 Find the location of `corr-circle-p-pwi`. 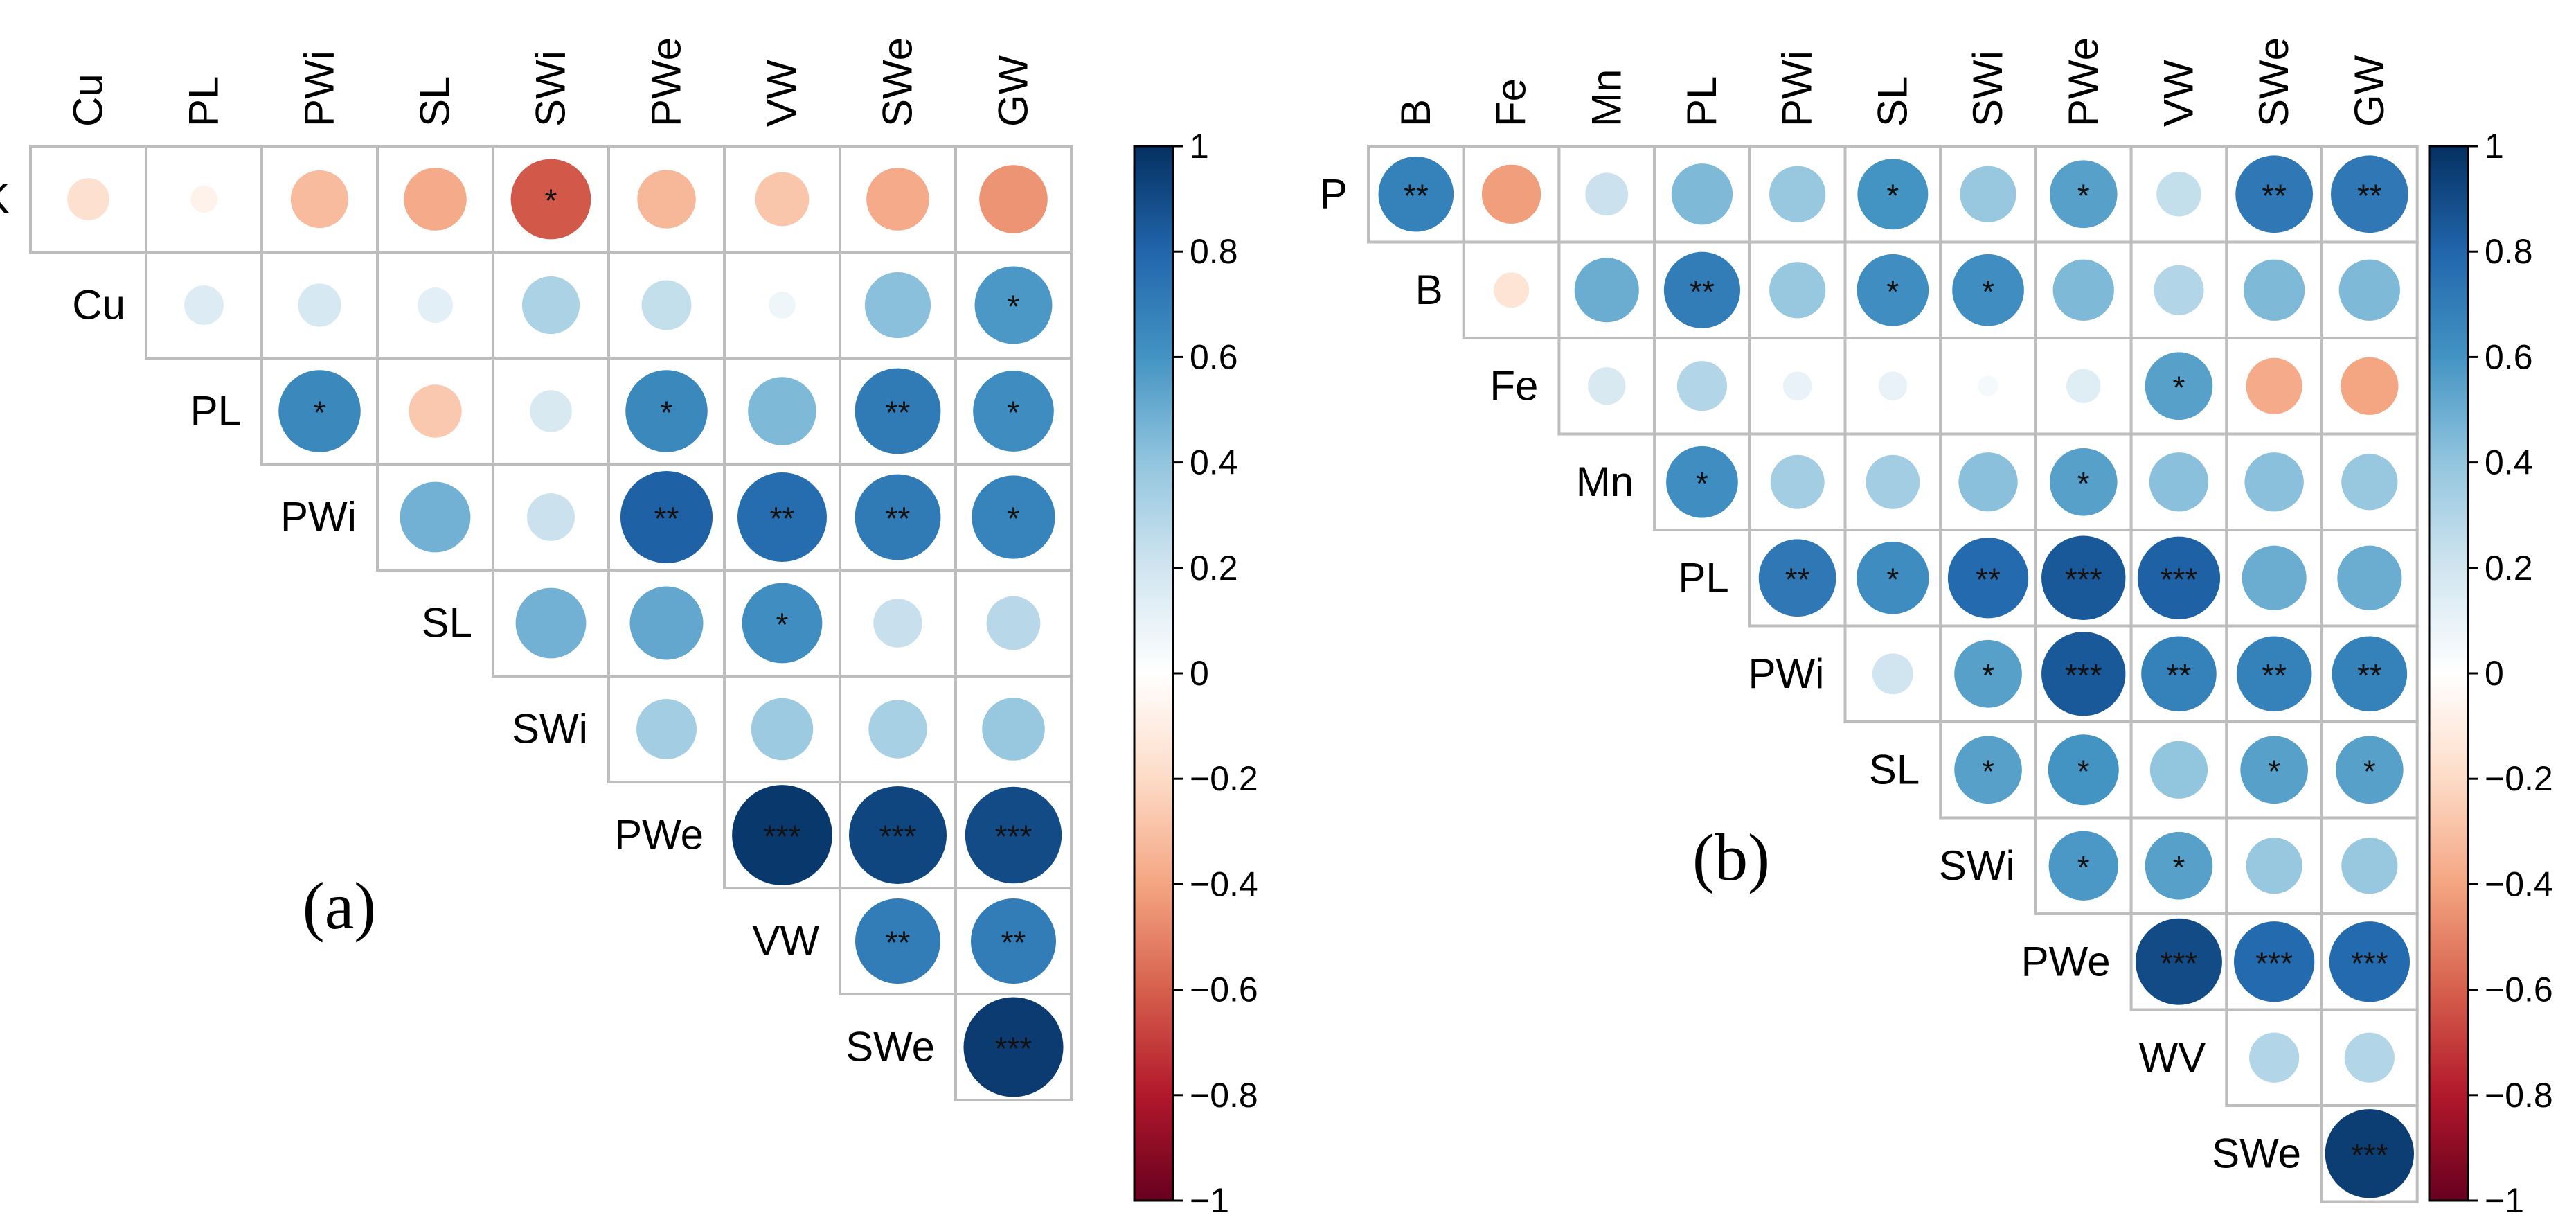

corr-circle-p-pwi is located at coordinates (1798, 194).